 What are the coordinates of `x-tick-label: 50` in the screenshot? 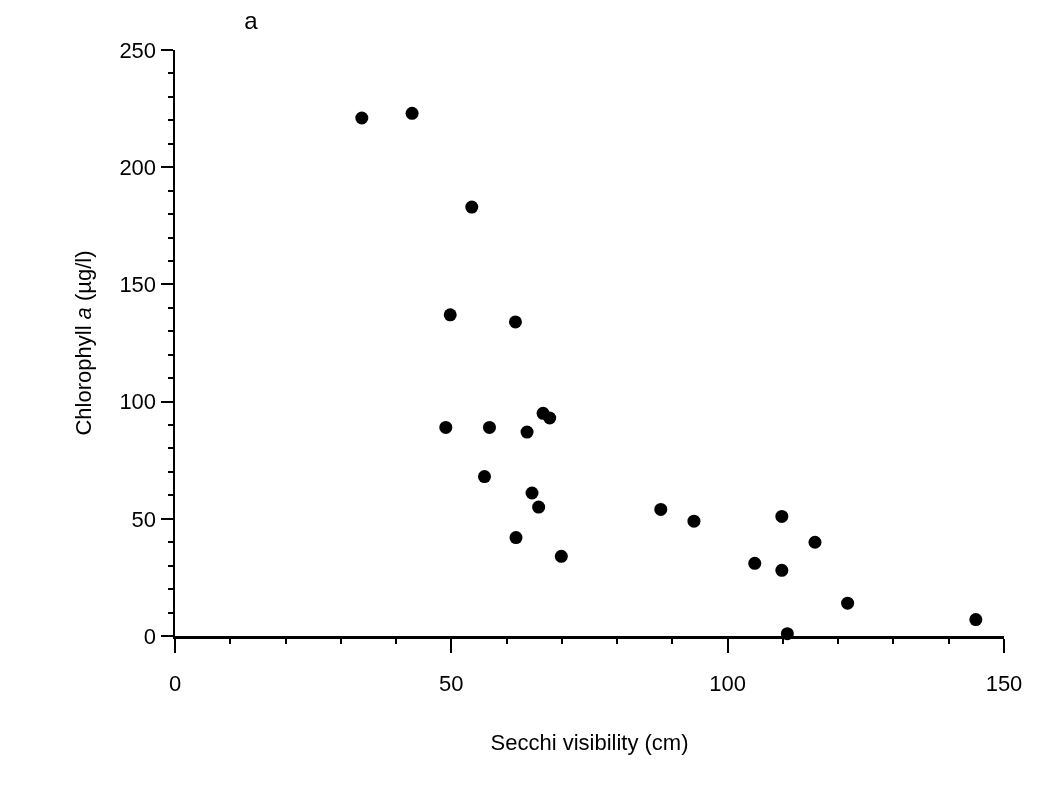 It's located at (451, 683).